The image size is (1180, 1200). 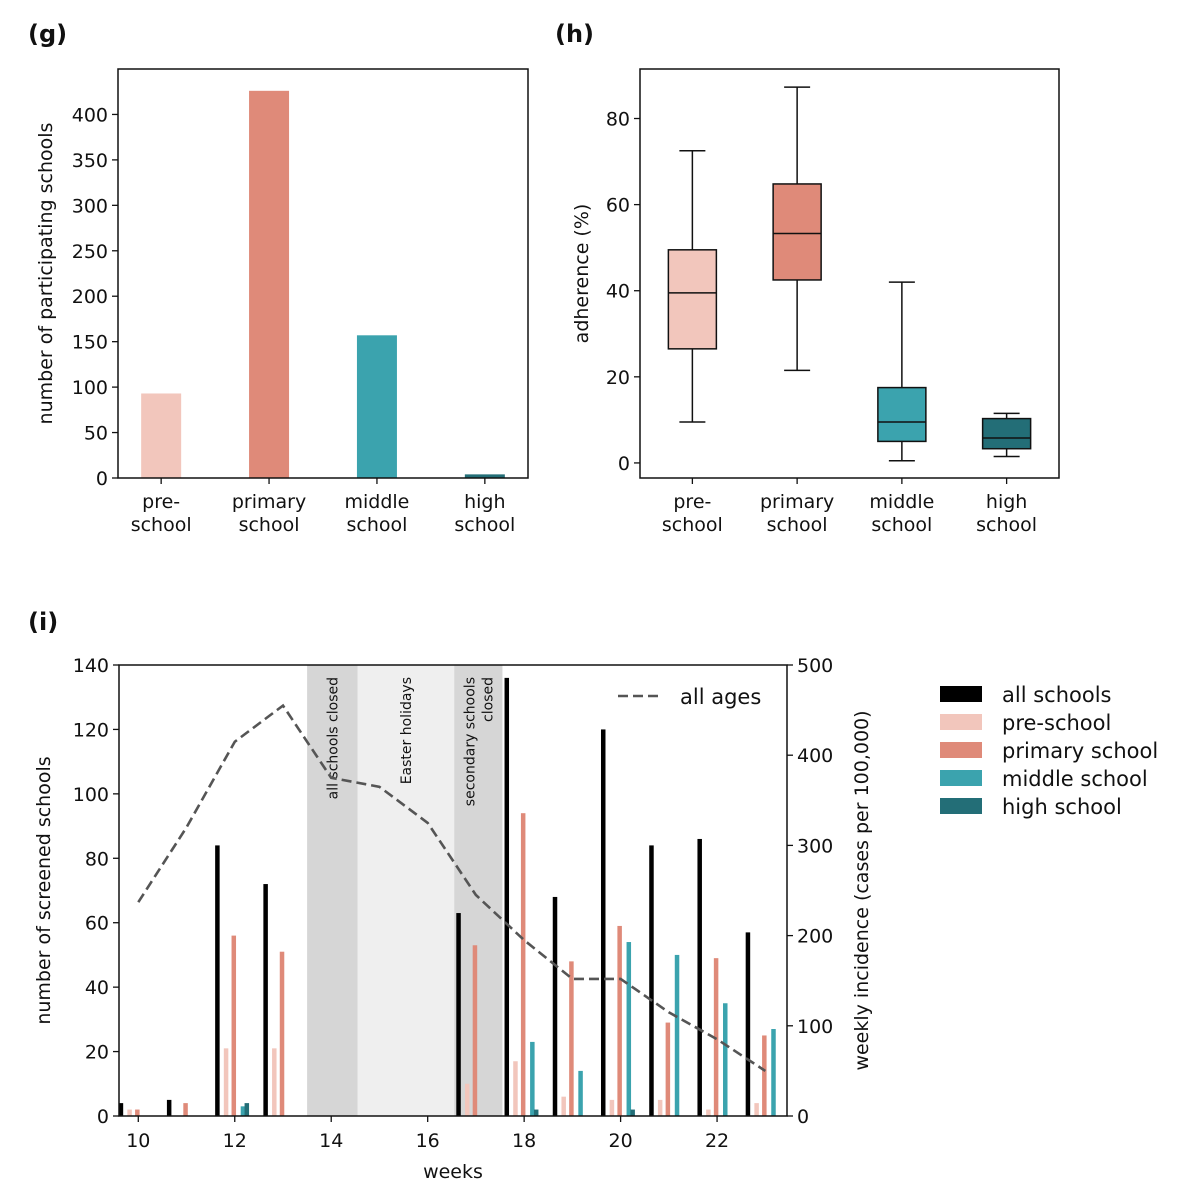 I want to click on box-preschool, so click(x=692, y=286).